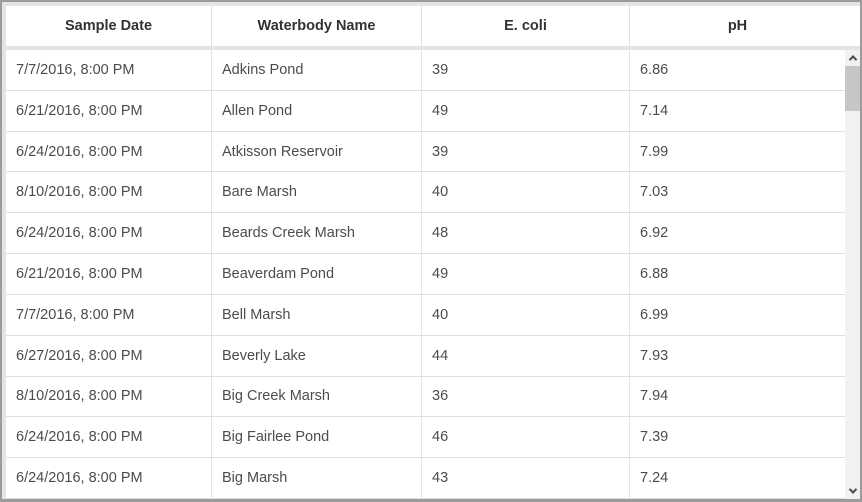 The height and width of the screenshot is (502, 862). I want to click on scrollbar-track, so click(852, 297).